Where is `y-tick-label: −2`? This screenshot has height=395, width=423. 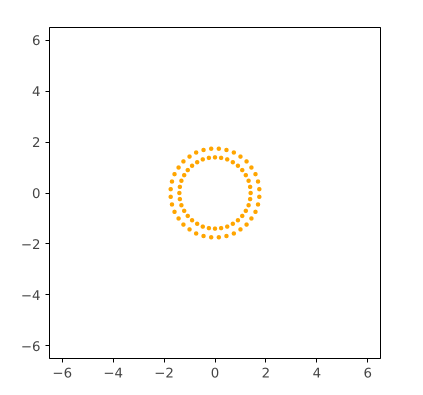 y-tick-label: −2 is located at coordinates (30, 245).